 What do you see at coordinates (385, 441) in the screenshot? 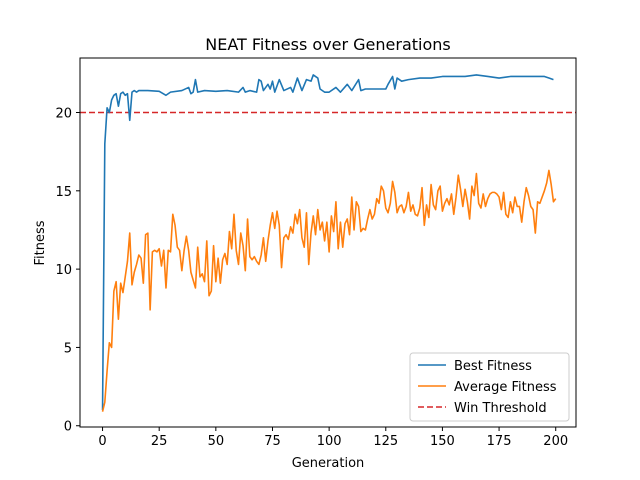
I see `x-tick-label: 125` at bounding box center [385, 441].